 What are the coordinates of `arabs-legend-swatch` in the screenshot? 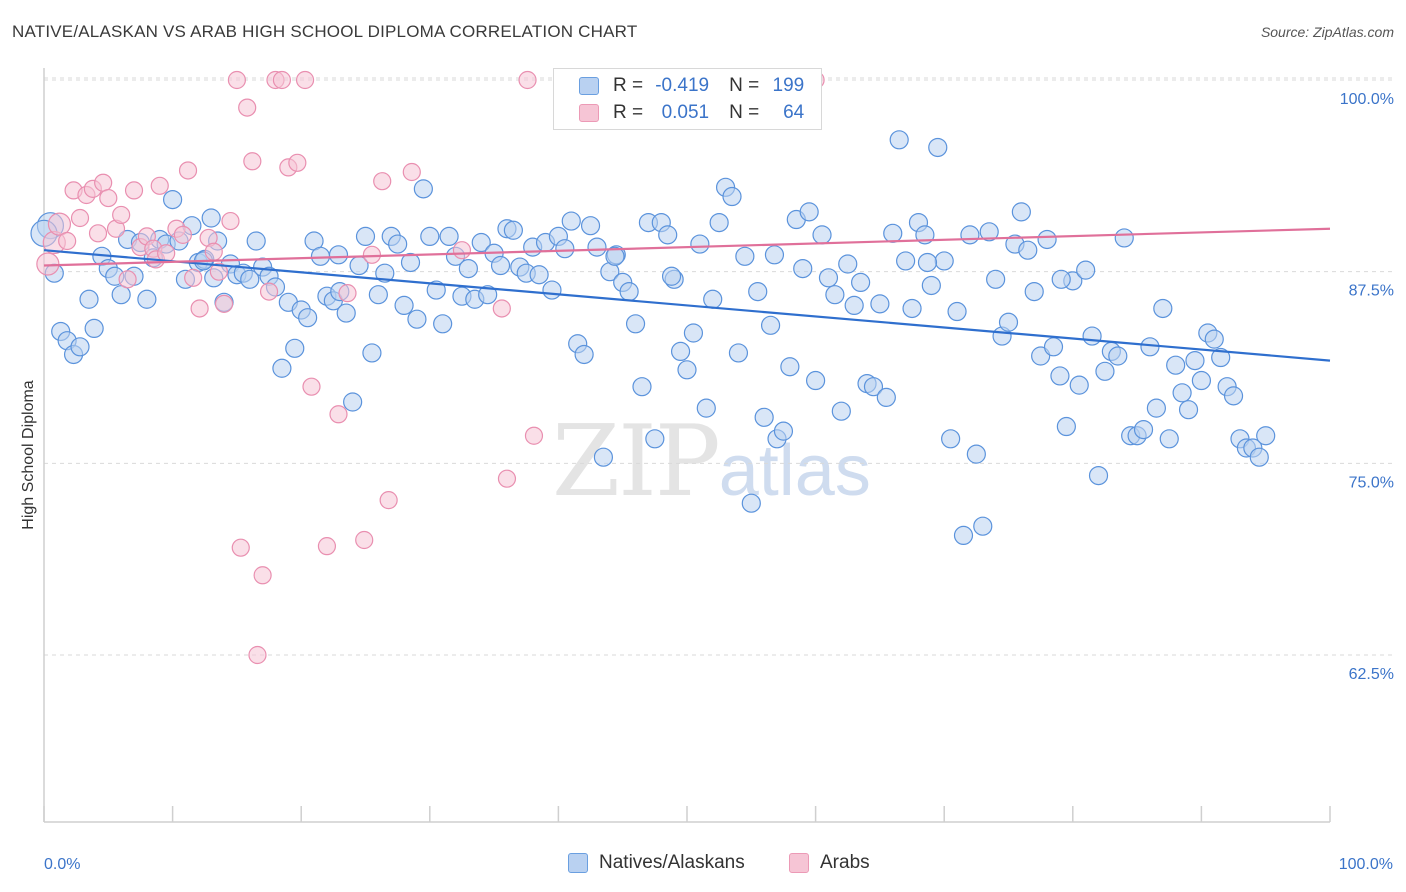 It's located at (799, 863).